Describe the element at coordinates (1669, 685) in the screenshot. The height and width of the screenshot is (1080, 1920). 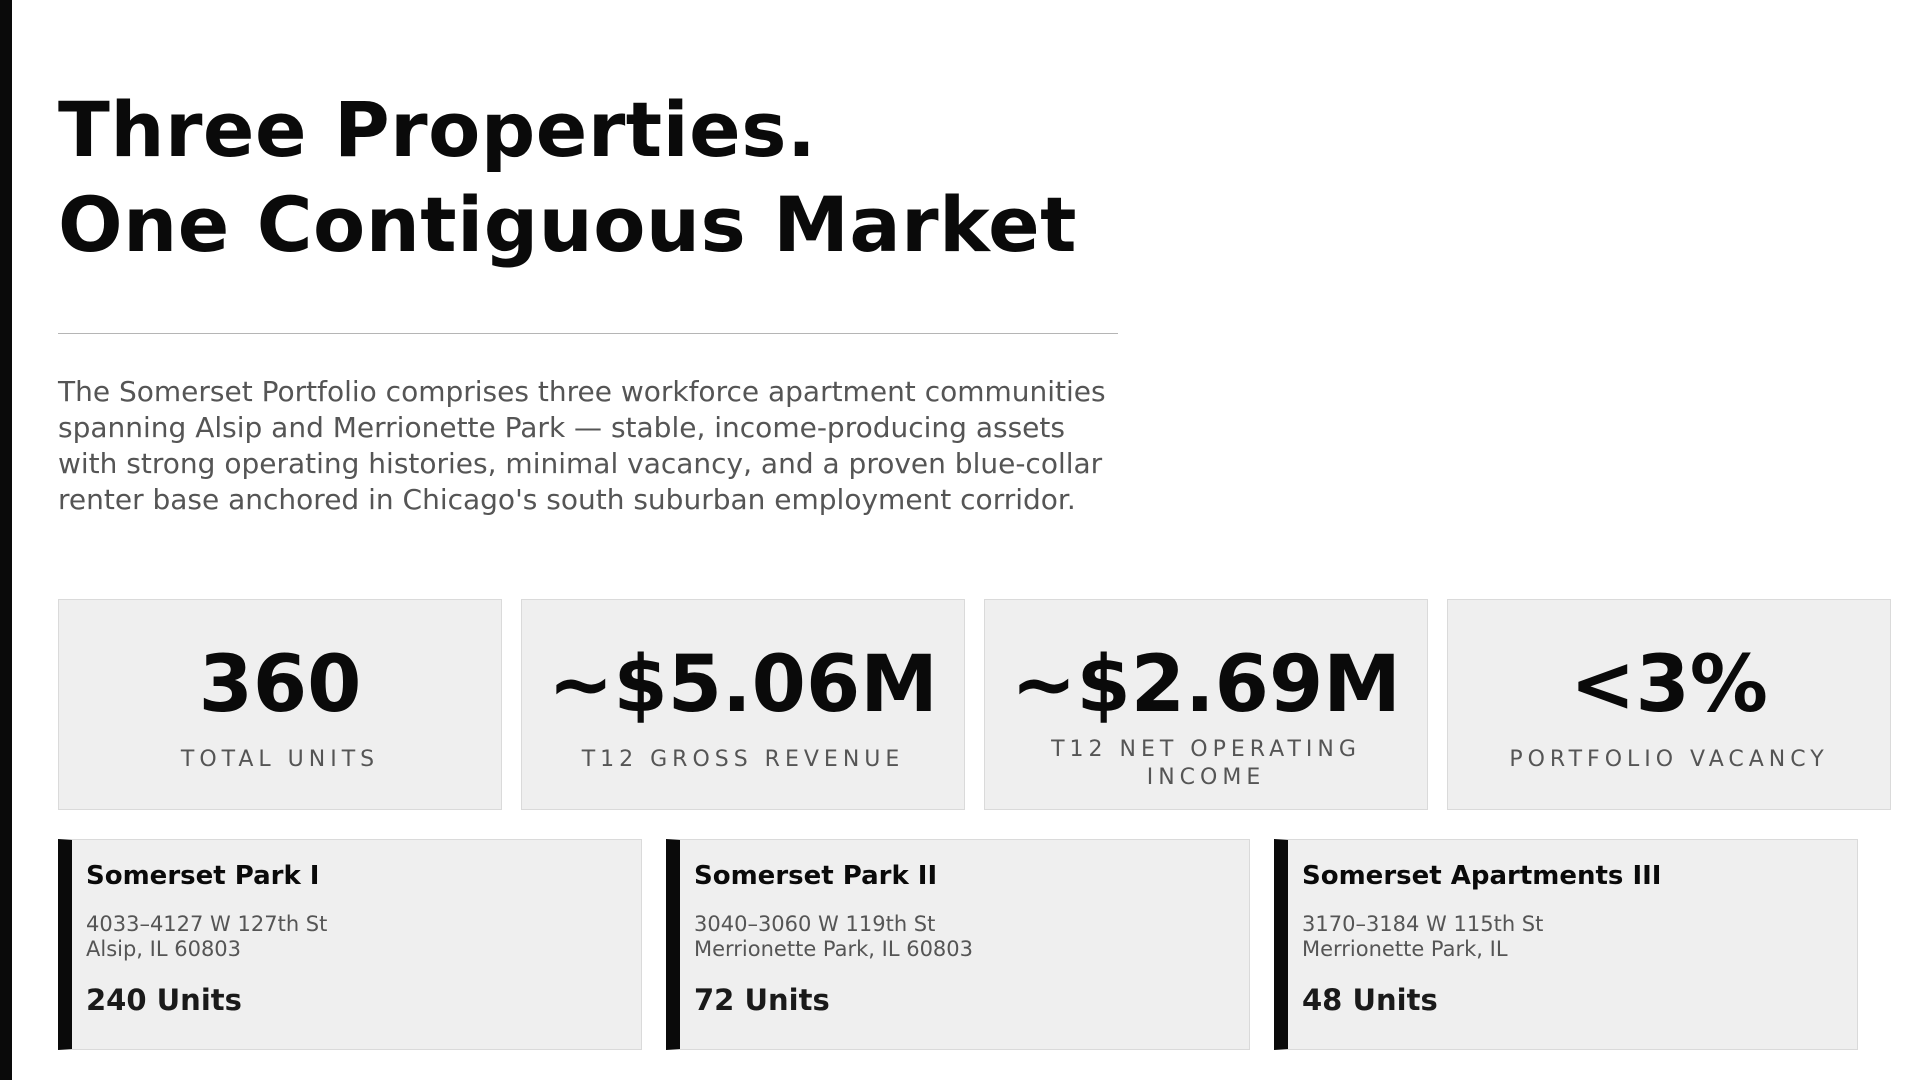
I see `stat-value: <3%` at that location.